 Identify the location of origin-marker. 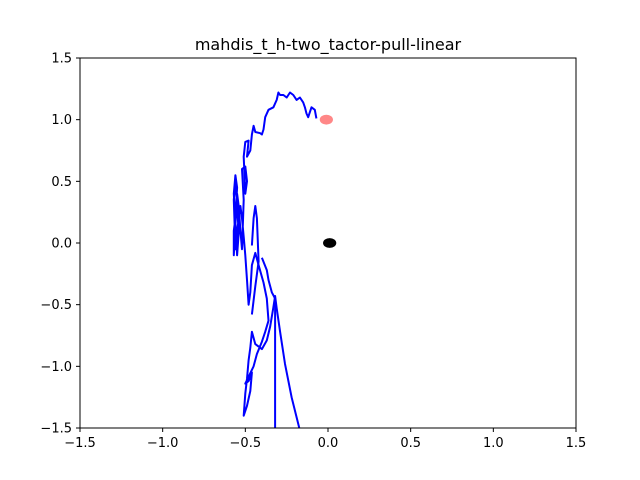
(330, 243).